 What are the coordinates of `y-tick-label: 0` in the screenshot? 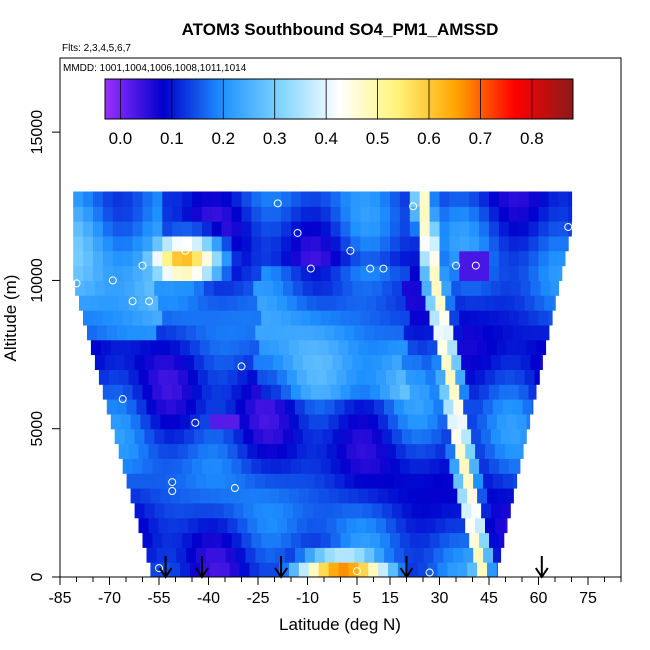 It's located at (37, 576).